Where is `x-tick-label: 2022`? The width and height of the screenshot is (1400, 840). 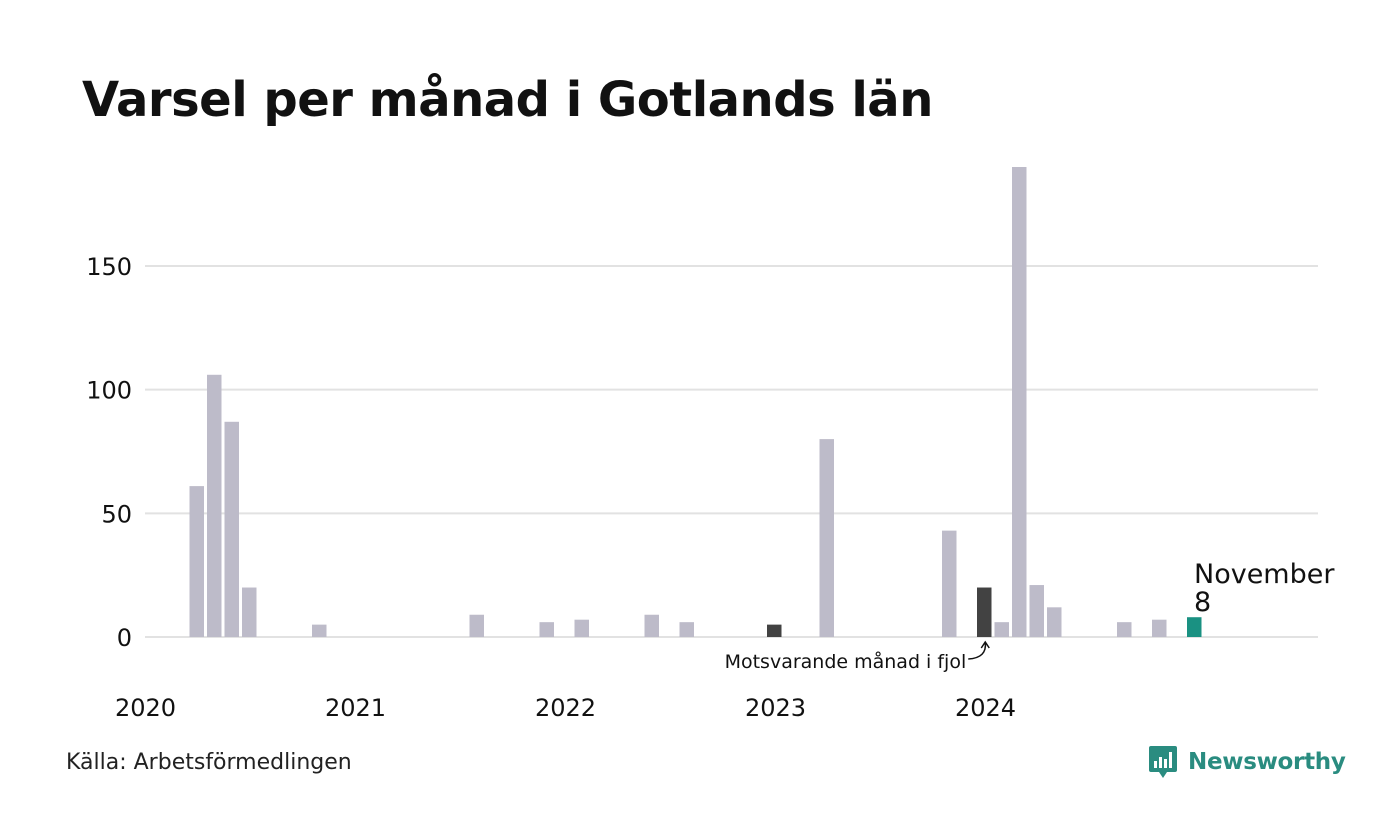 x-tick-label: 2022 is located at coordinates (565, 708).